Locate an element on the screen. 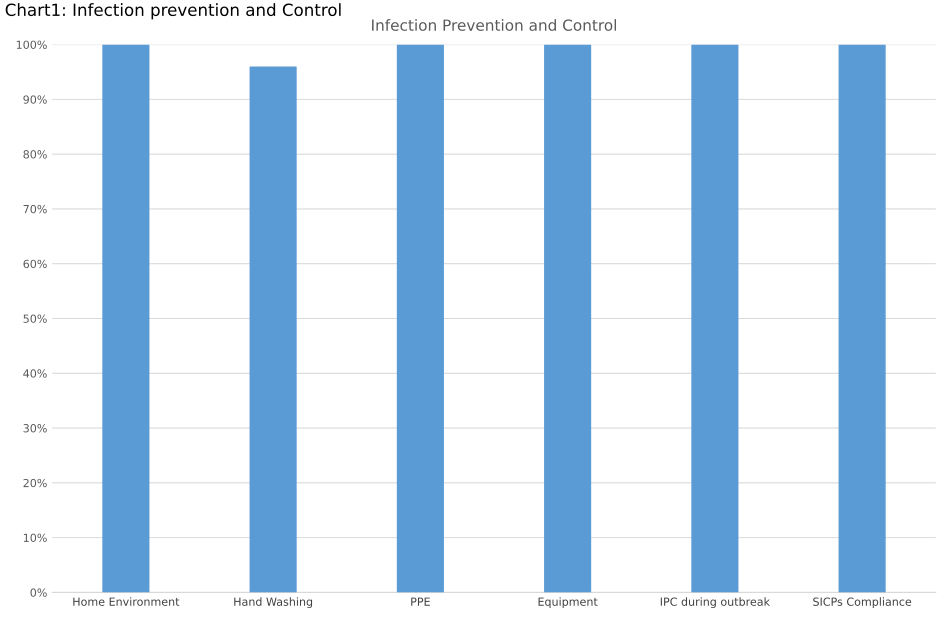 The height and width of the screenshot is (637, 950). y-tick-label: 80% is located at coordinates (35, 154).